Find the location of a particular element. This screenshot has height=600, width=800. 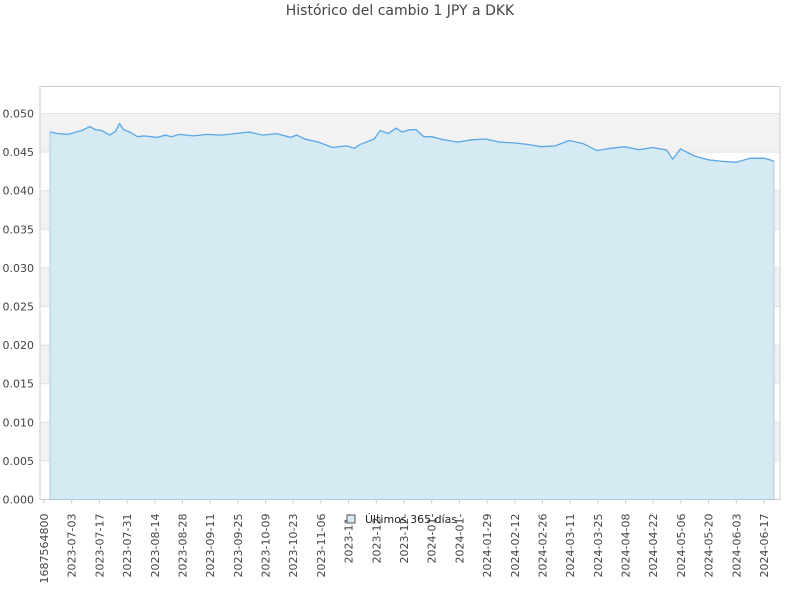

legend-label: Últimos 365 días is located at coordinates (411, 519).